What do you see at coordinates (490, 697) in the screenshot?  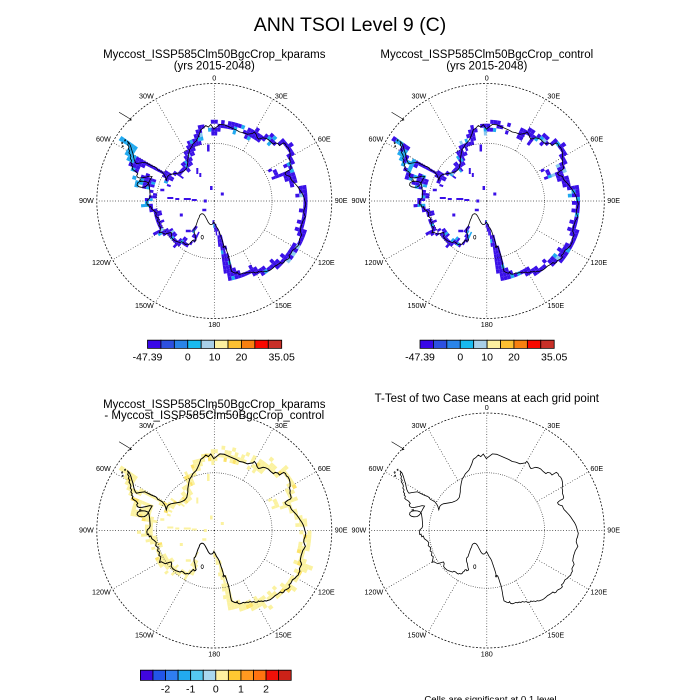 I see `svg-text:Cells are significant at 0.1 l: Cells are significant at 0.1 level` at bounding box center [490, 697].